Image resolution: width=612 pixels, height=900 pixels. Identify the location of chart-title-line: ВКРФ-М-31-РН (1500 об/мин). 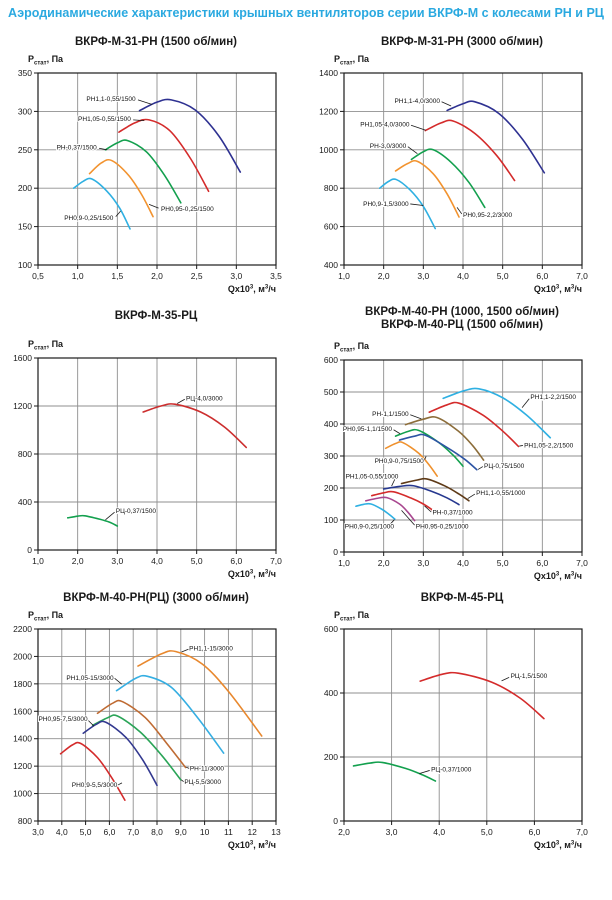
(156, 42).